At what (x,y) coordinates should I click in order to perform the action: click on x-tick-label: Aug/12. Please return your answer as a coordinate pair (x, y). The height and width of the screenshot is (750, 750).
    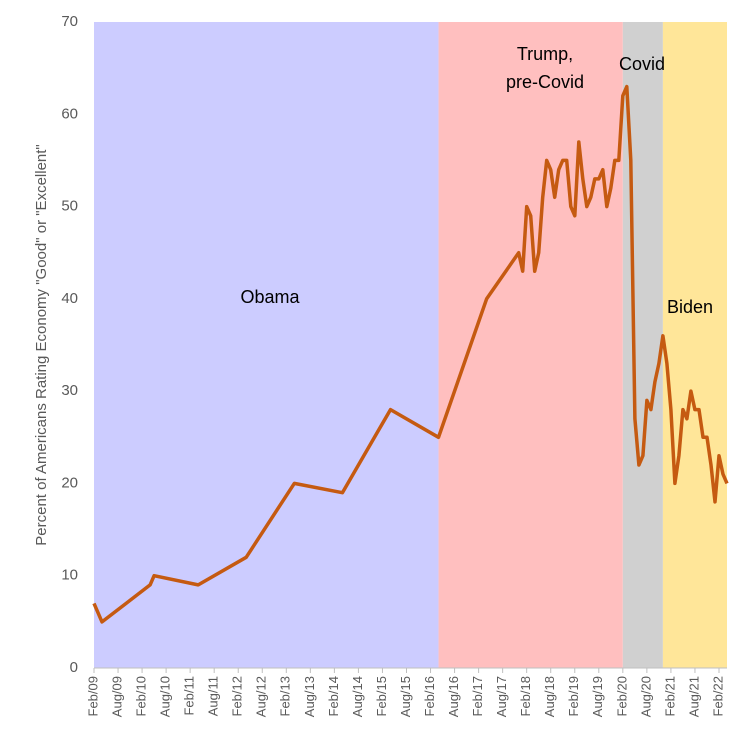
    Looking at the image, I should click on (261, 696).